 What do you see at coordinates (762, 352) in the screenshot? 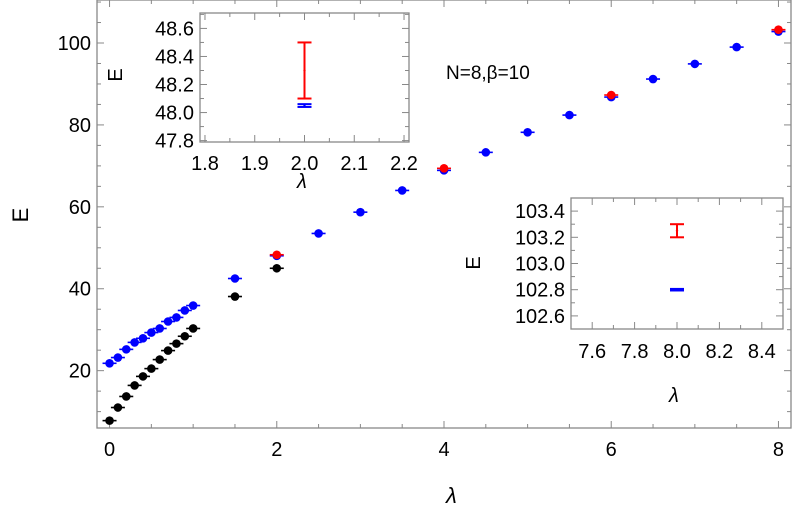
I see `x-tick-label: 8.4` at bounding box center [762, 352].